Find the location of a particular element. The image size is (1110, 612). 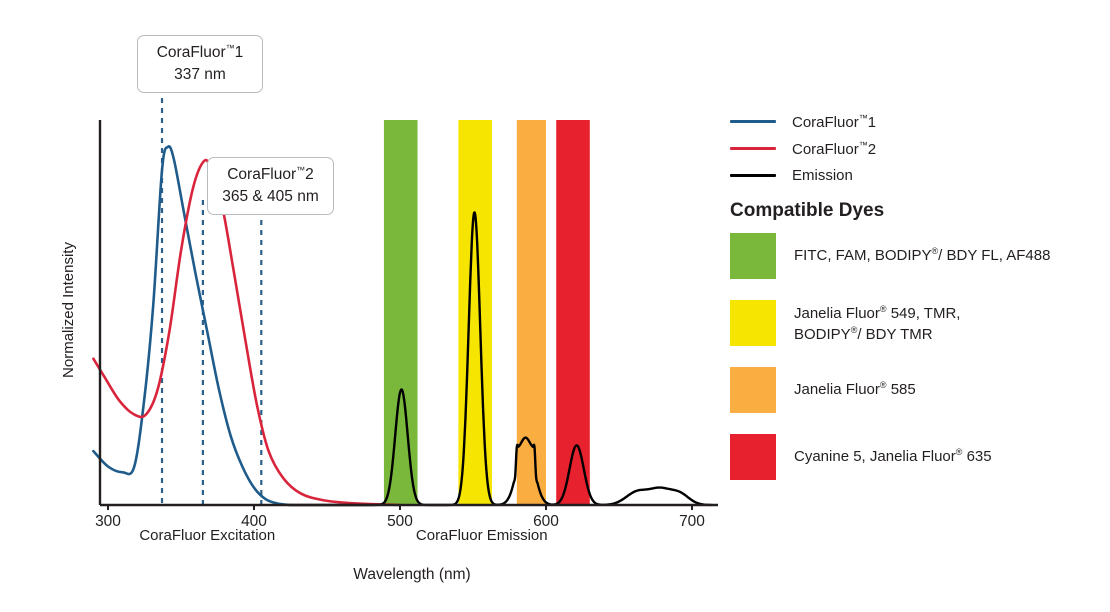

compatible-dyes-title: Compatible Dyes is located at coordinates (807, 210).